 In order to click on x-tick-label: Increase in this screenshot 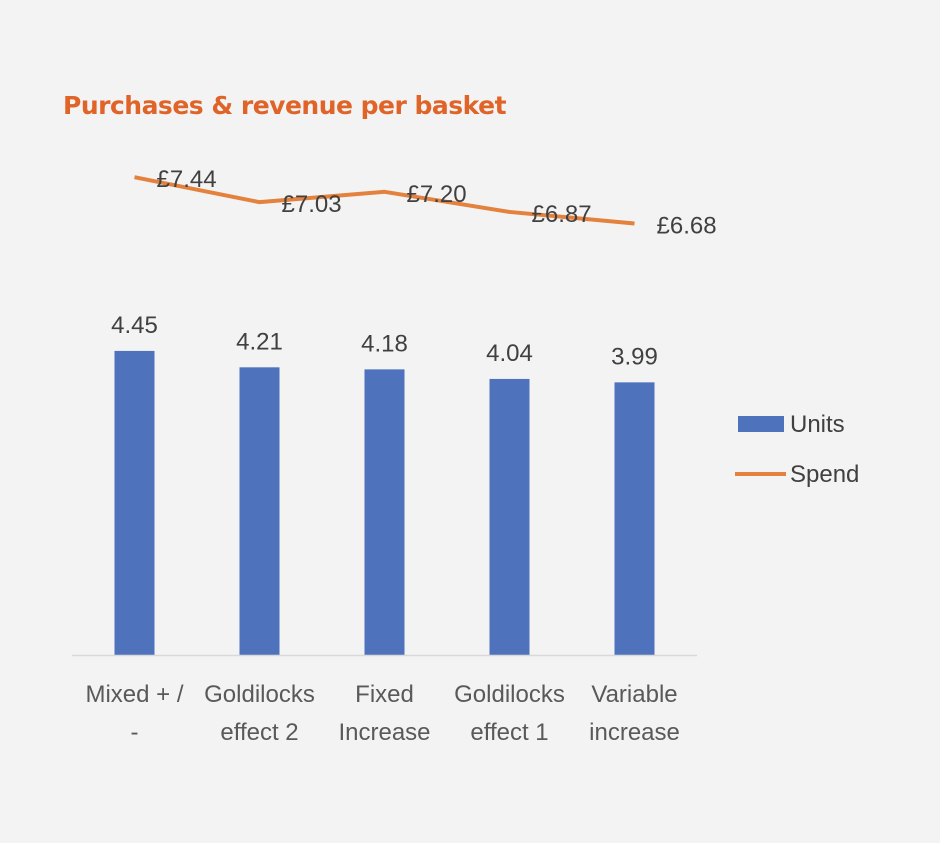, I will do `click(384, 732)`.